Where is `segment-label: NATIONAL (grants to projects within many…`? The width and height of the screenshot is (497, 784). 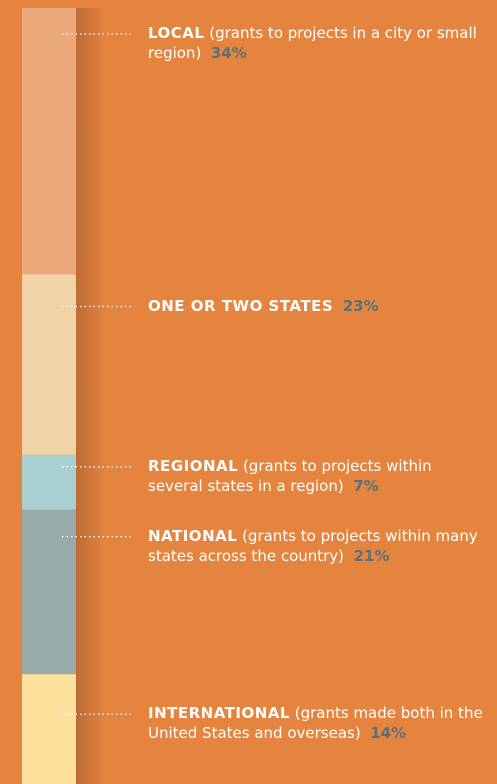
segment-label: NATIONAL (grants to projects within many… is located at coordinates (318, 546).